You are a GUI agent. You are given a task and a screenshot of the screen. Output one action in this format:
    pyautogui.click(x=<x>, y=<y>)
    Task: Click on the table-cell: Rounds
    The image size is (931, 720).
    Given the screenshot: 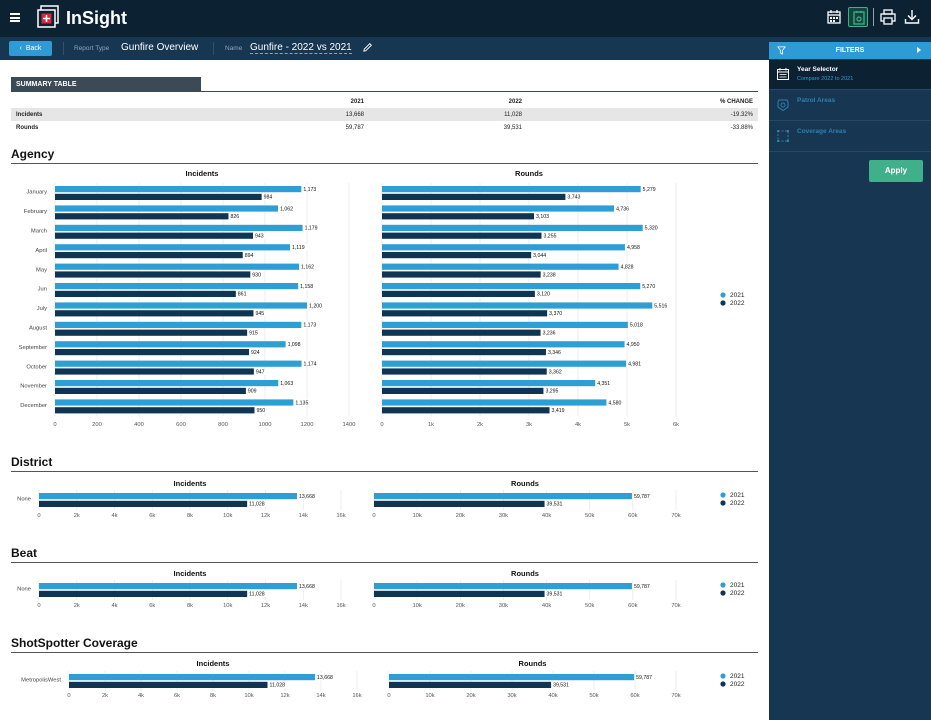 What is the action you would take?
    pyautogui.click(x=27, y=127)
    